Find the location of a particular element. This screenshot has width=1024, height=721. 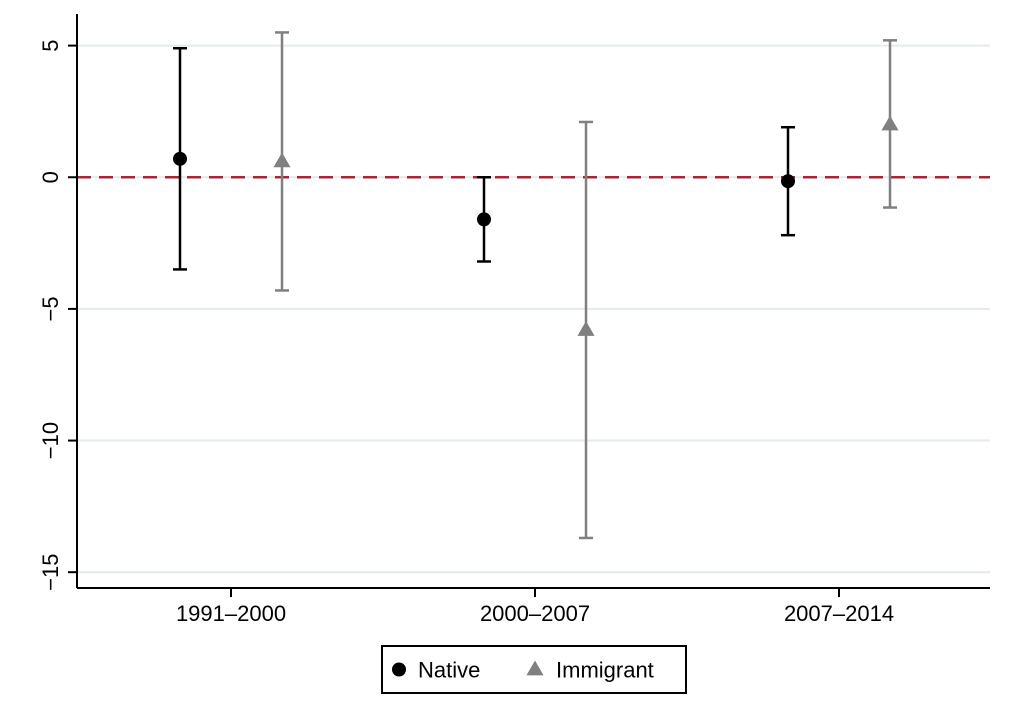

legend-native-label: Native is located at coordinates (449, 670).